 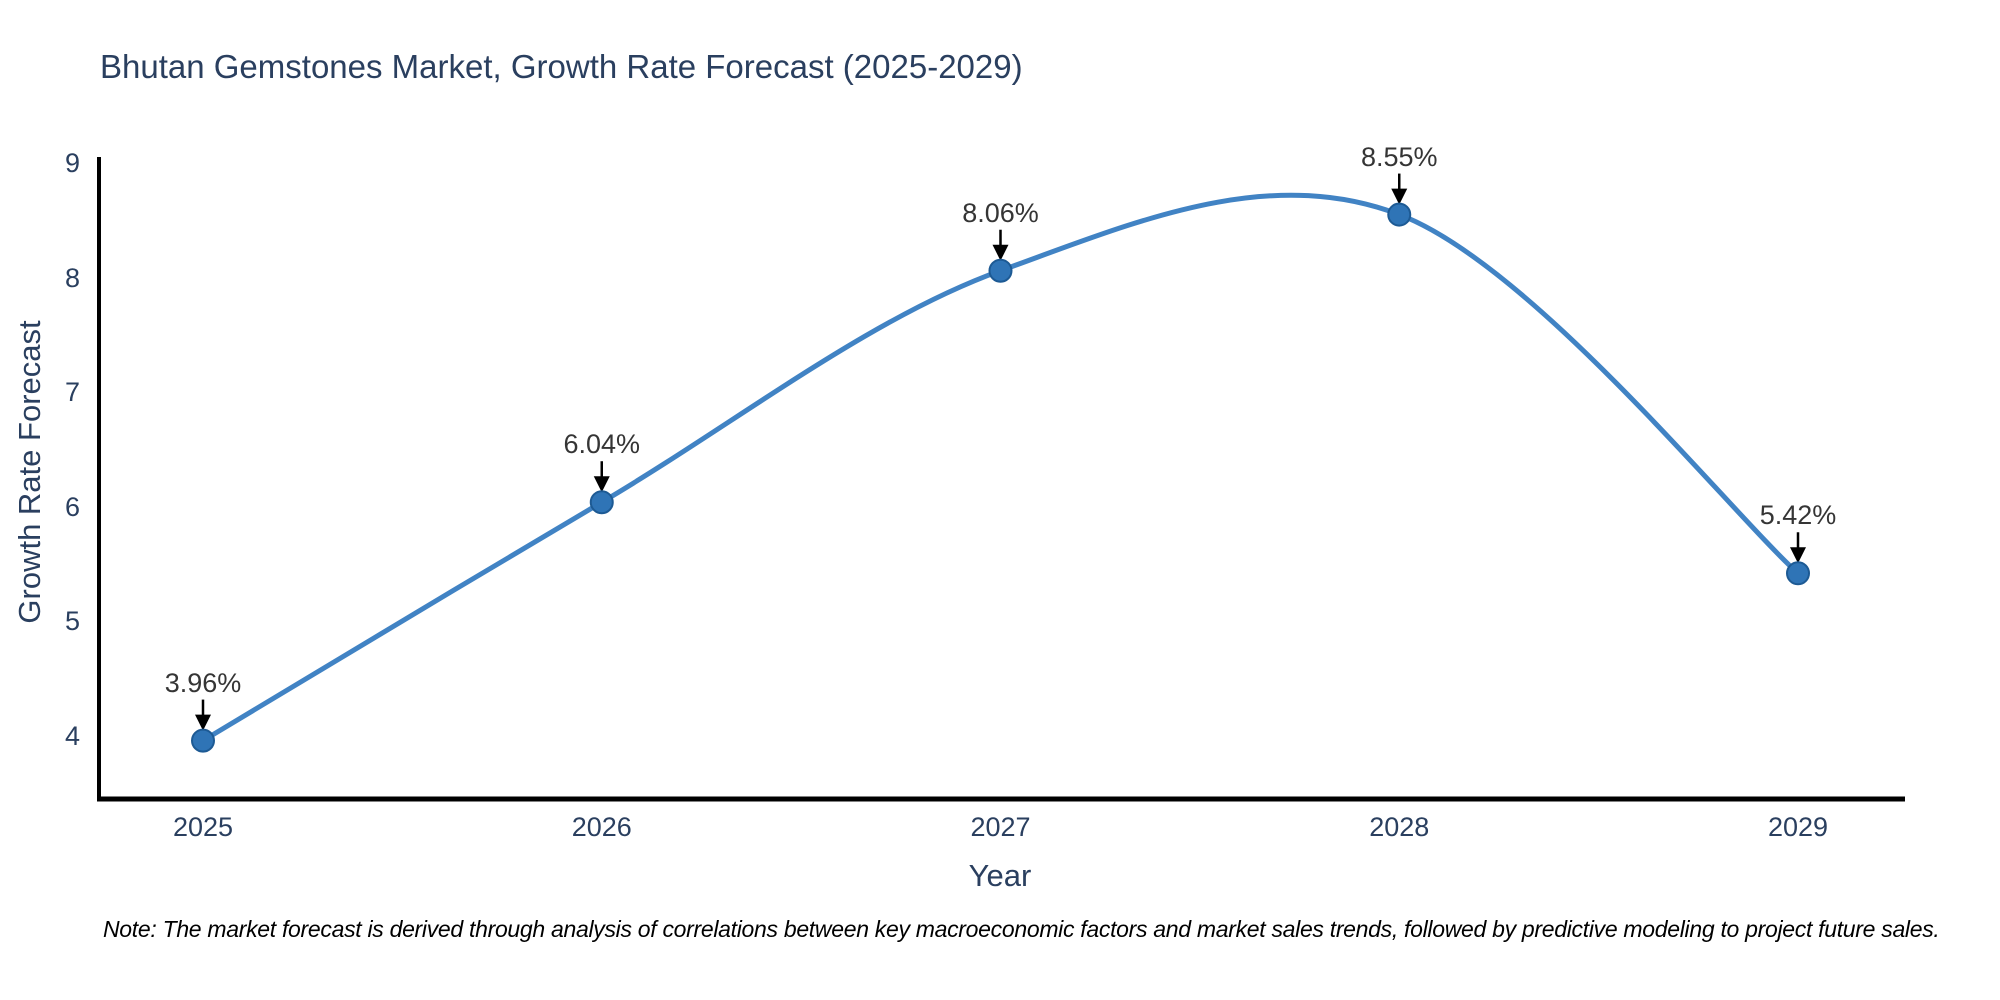 I want to click on y-tick-label: 4, so click(x=72, y=736).